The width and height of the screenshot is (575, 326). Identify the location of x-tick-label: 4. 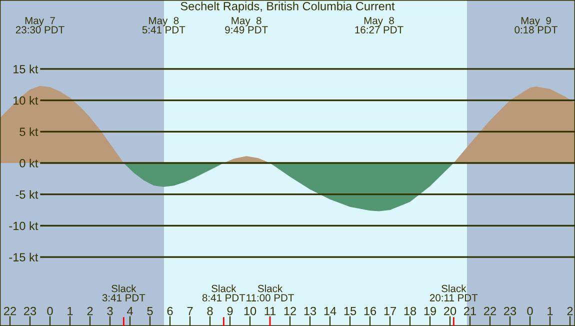
(129, 311).